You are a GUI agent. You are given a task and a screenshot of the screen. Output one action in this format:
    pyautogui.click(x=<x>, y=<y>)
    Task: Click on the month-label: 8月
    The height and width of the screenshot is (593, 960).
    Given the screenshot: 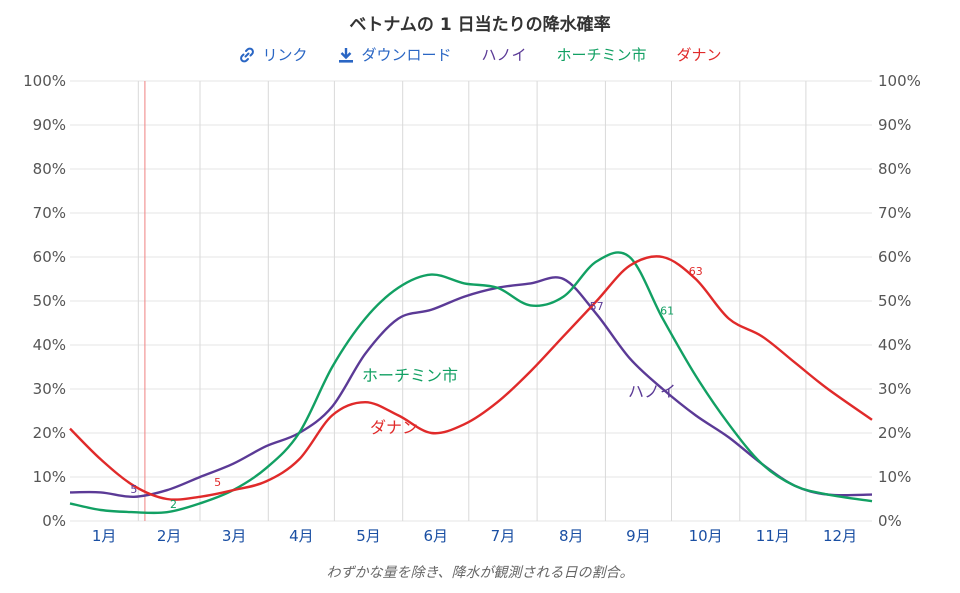 What is the action you would take?
    pyautogui.click(x=571, y=536)
    